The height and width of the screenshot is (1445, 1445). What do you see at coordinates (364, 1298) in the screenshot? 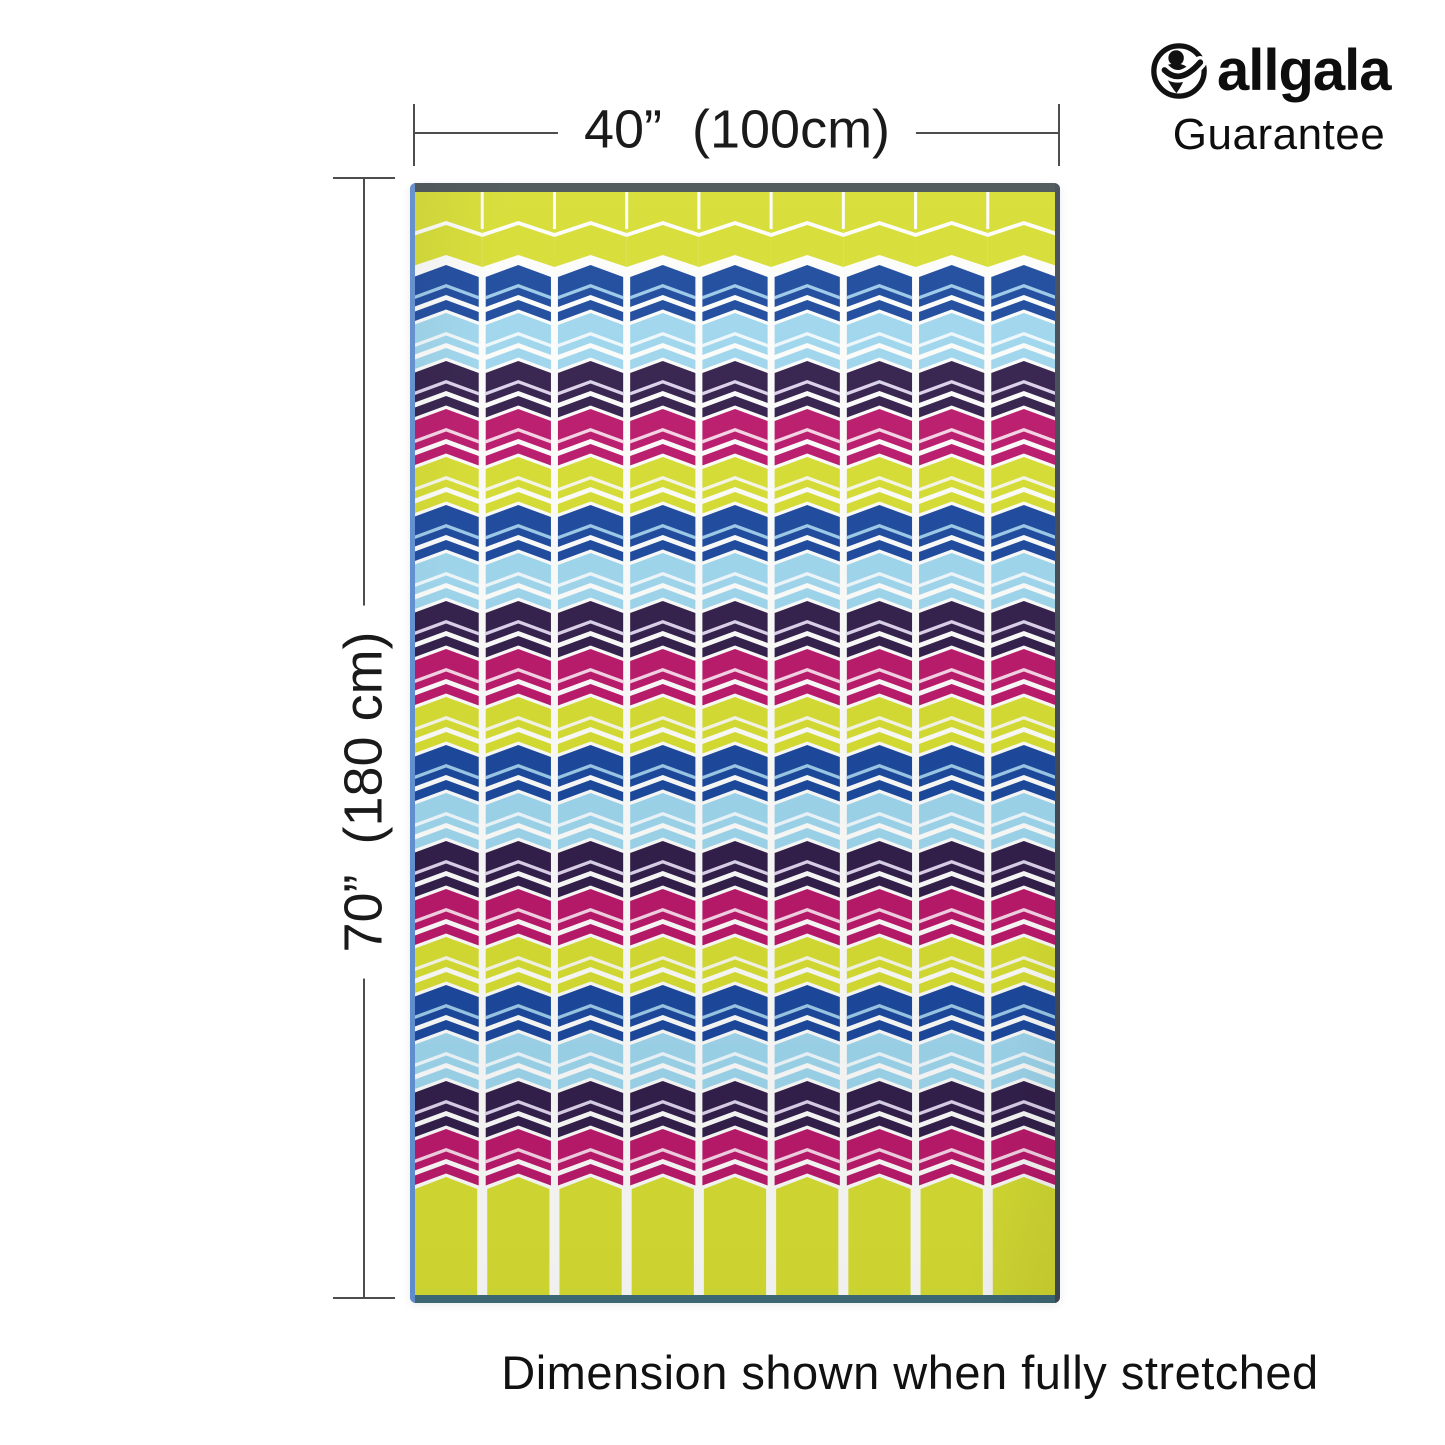
I see `height-dimension-tick-bottom` at bounding box center [364, 1298].